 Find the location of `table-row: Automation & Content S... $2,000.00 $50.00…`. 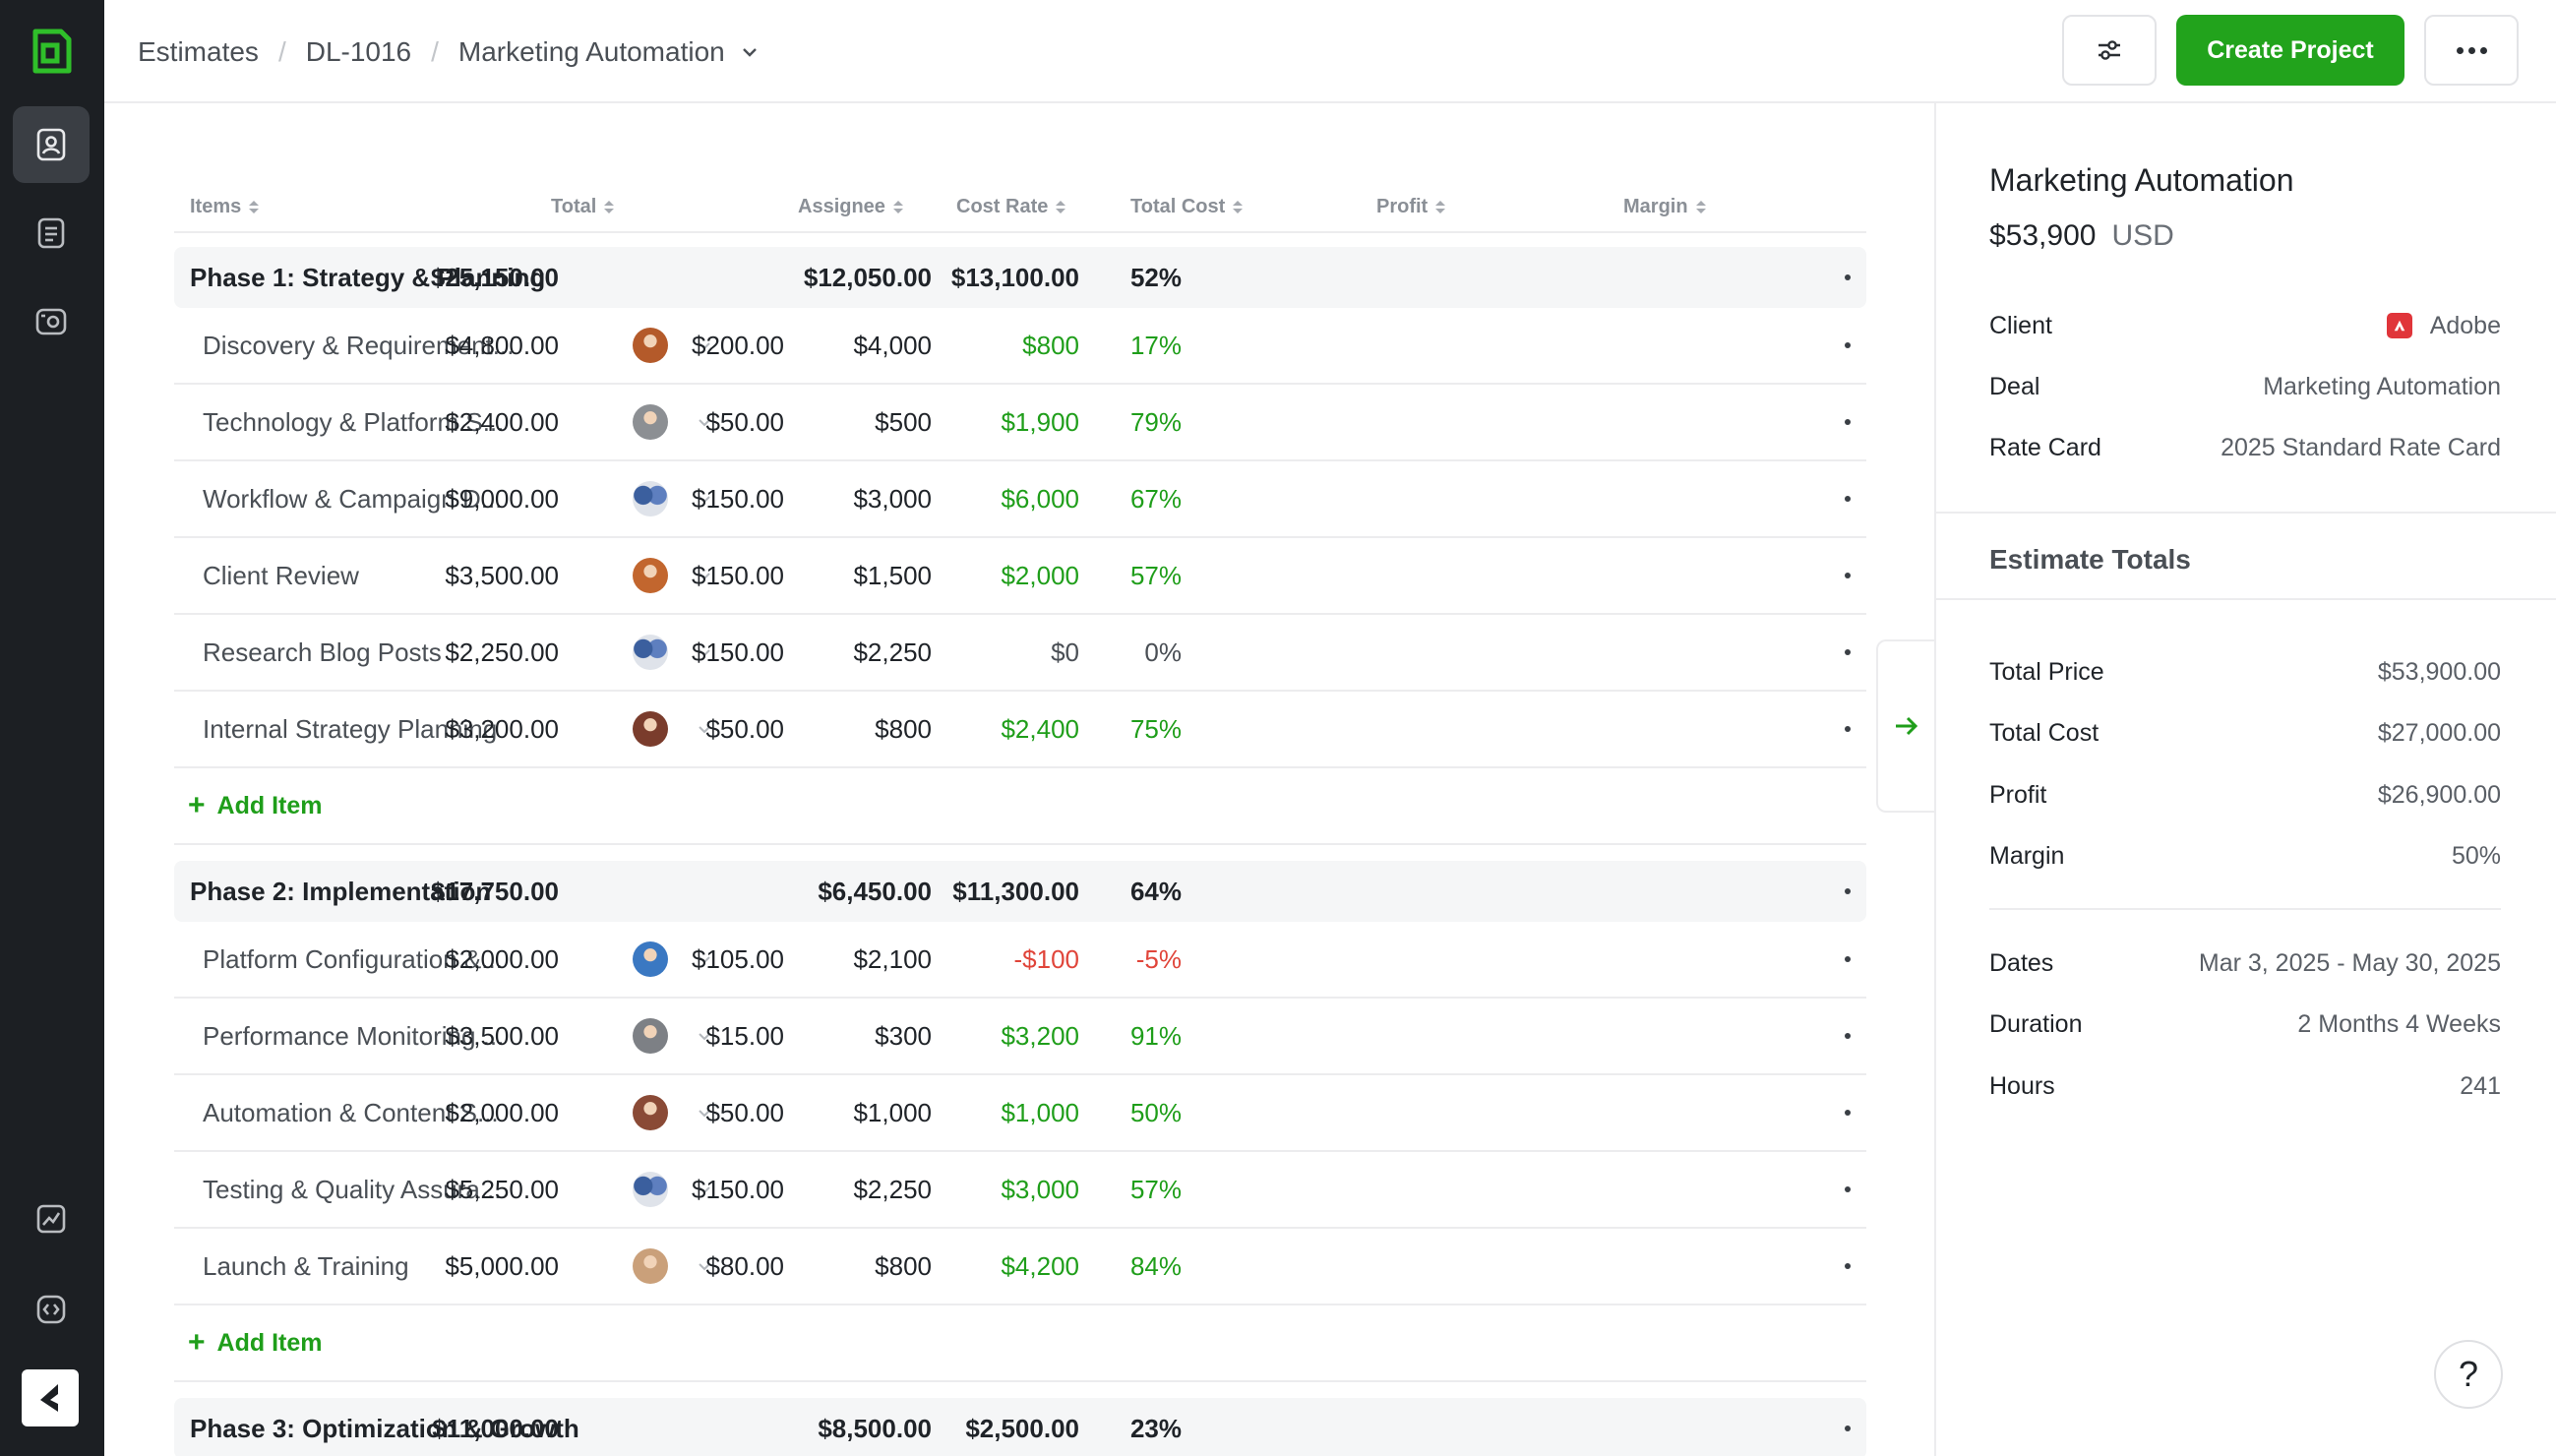

table-row: Automation & Content S... $2,000.00 $50.00… is located at coordinates (1020, 1113).